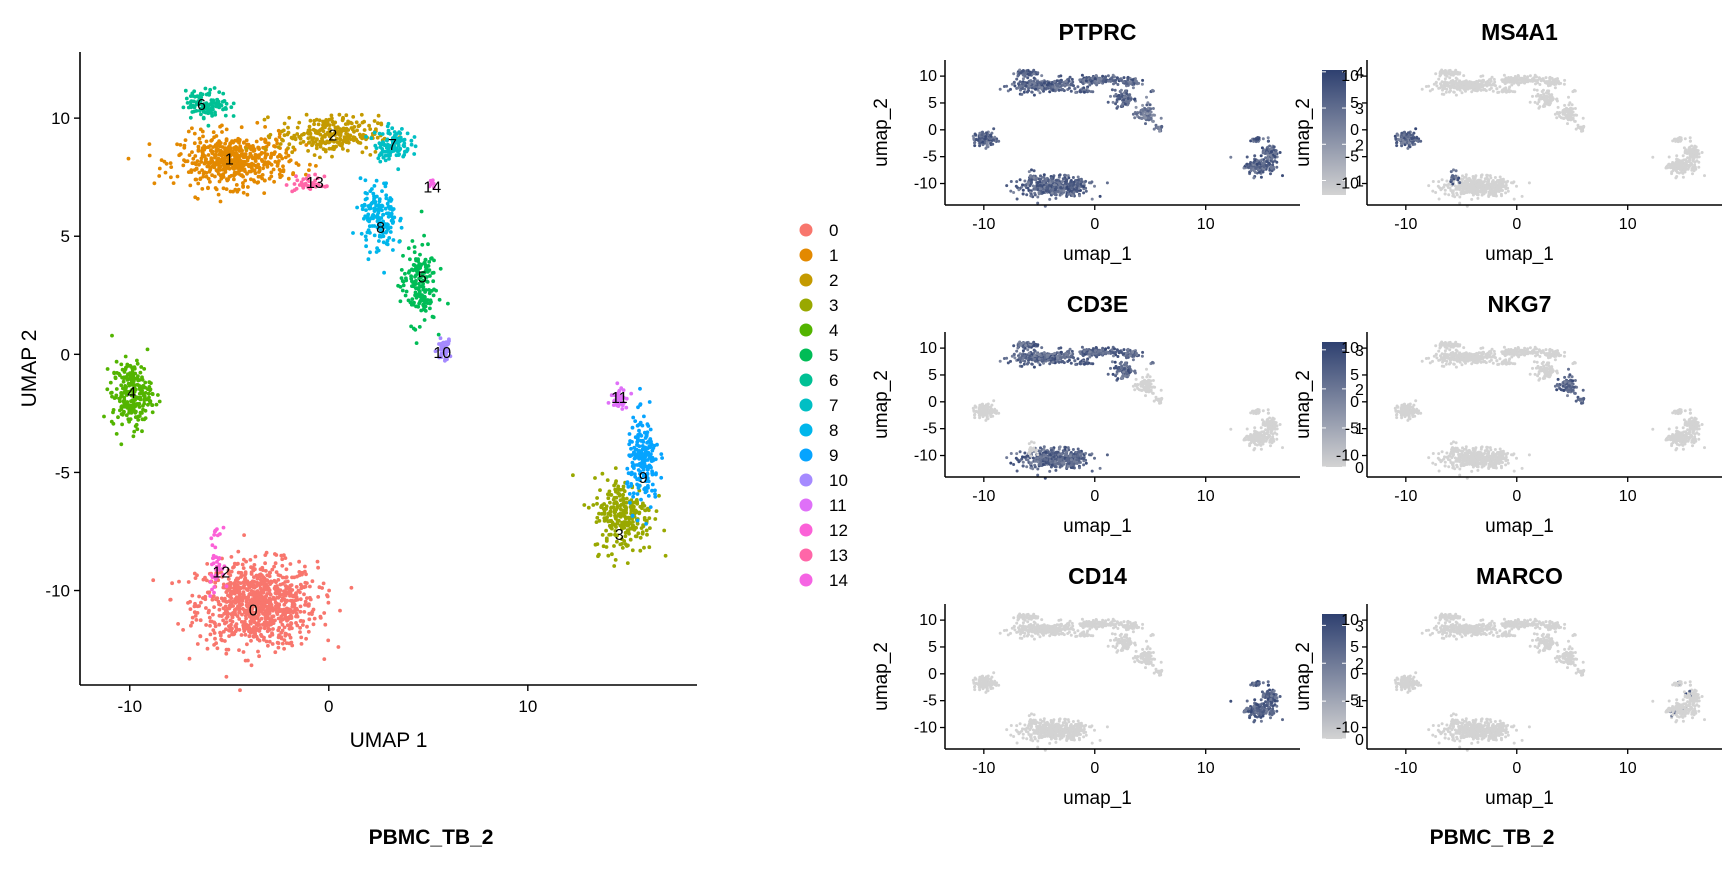 The image size is (1726, 881). What do you see at coordinates (833, 455) in the screenshot?
I see `legend-label-9: 9` at bounding box center [833, 455].